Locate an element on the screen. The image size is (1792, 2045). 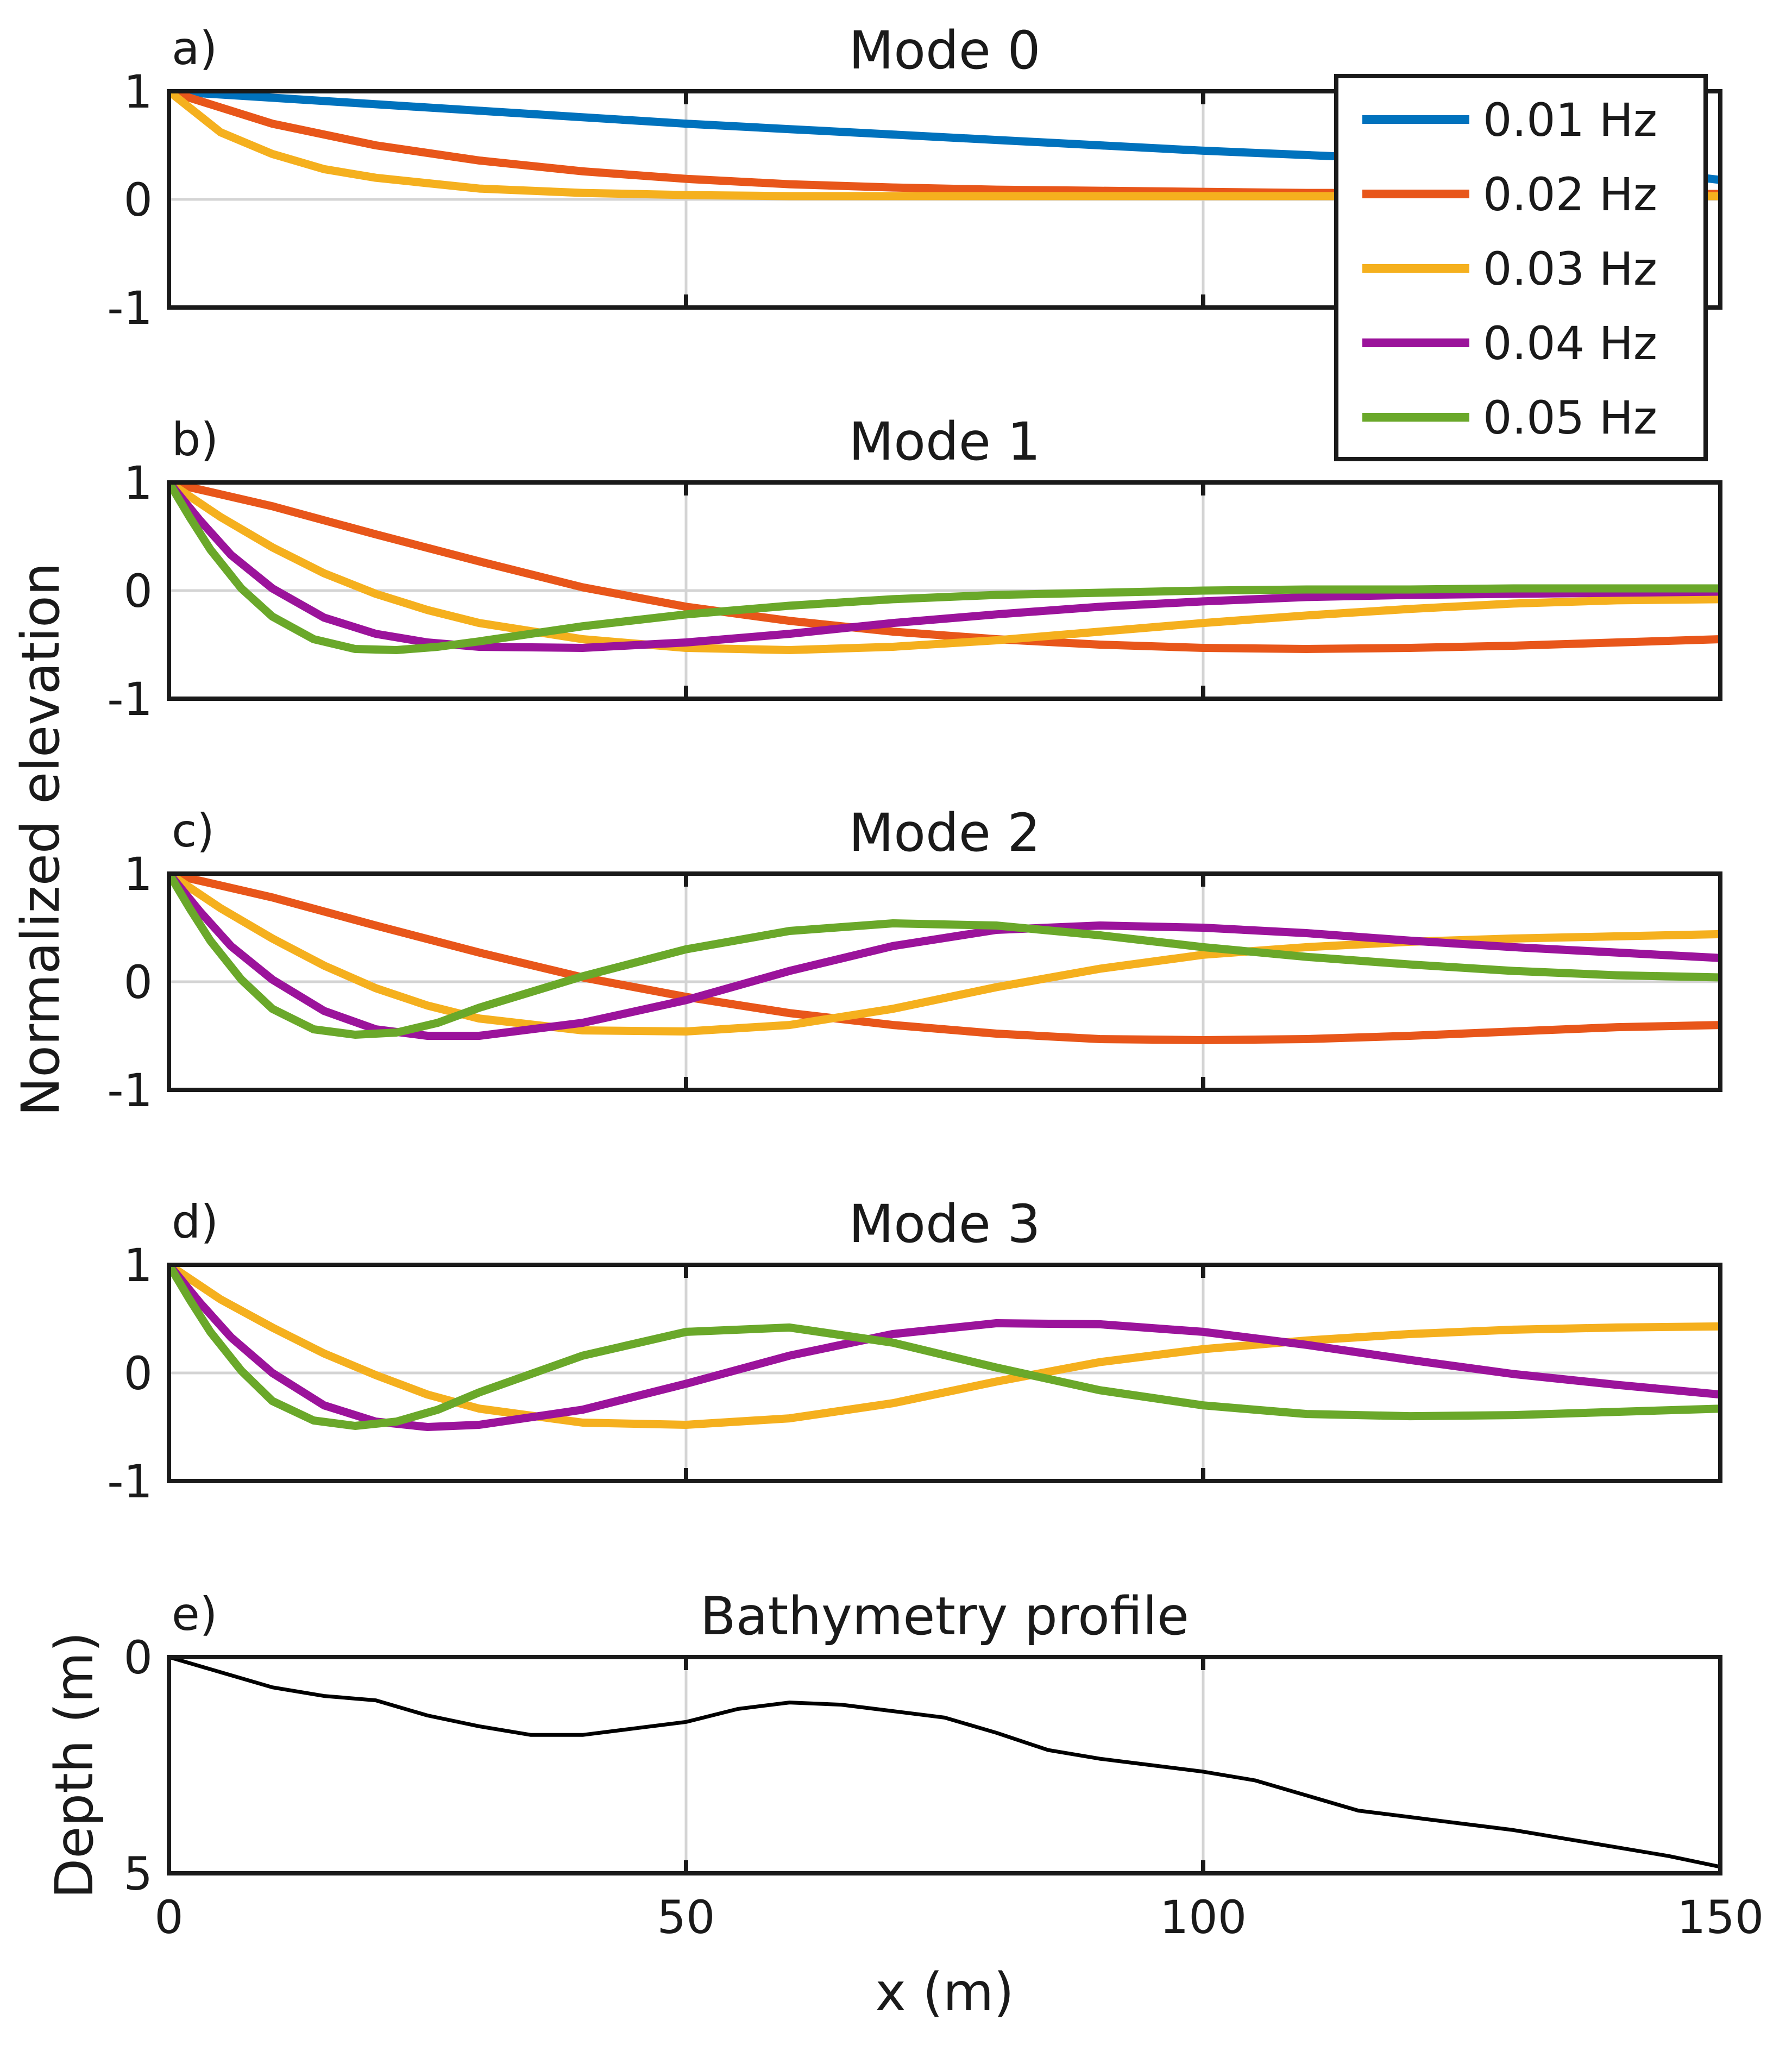
panel-title: Mode 1 is located at coordinates (944, 441).